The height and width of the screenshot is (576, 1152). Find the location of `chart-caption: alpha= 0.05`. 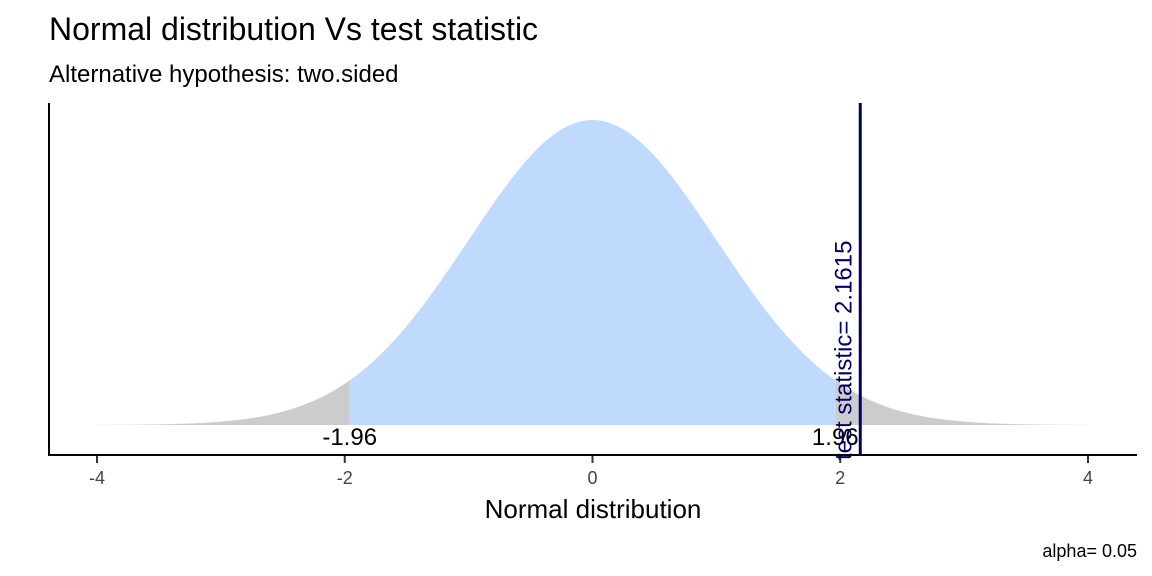

chart-caption: alpha= 0.05 is located at coordinates (1089, 551).